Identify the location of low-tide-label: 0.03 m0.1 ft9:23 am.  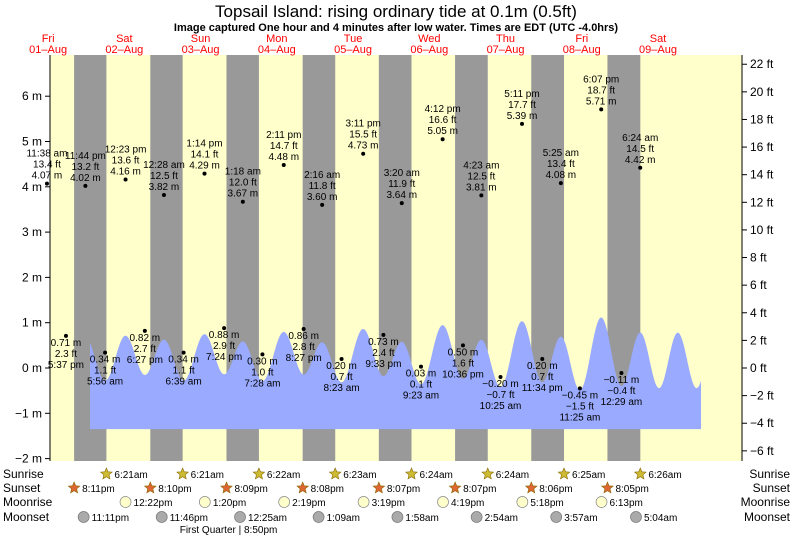
(421, 383).